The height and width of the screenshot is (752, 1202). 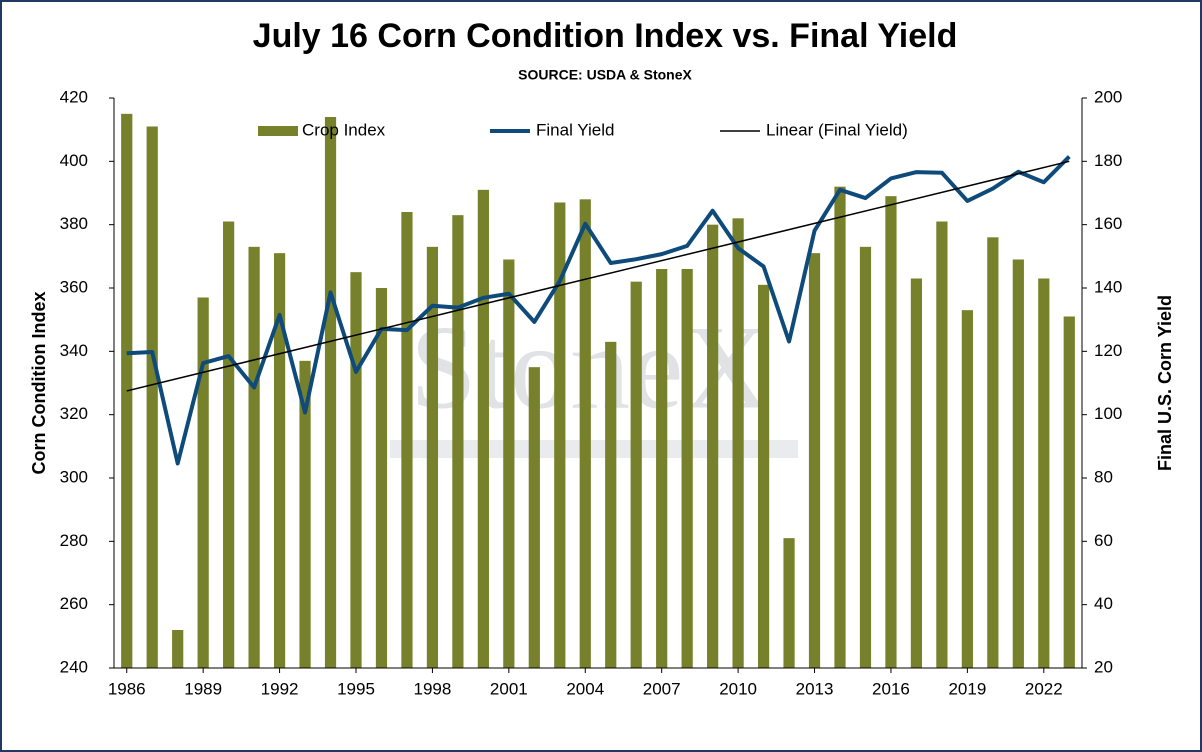 I want to click on y-tick-label: 340, so click(x=74, y=350).